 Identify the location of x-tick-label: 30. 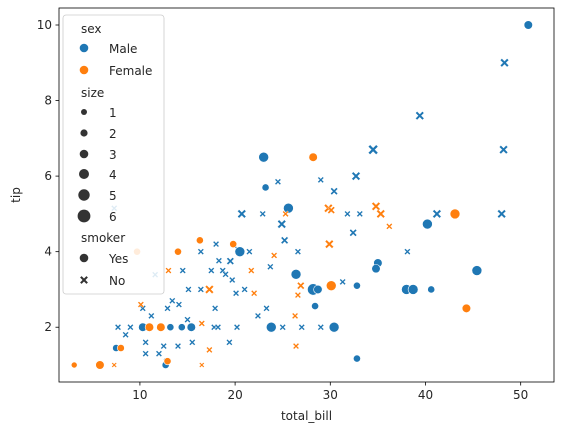
(330, 395).